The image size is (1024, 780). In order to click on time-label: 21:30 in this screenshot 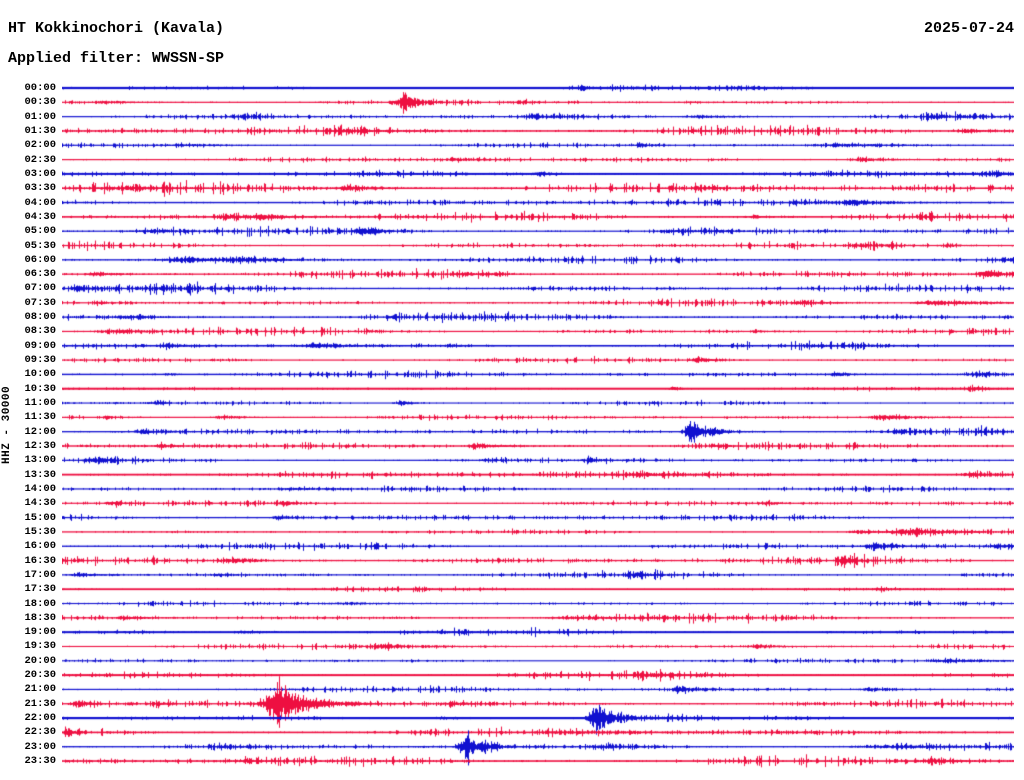, I will do `click(40, 703)`.